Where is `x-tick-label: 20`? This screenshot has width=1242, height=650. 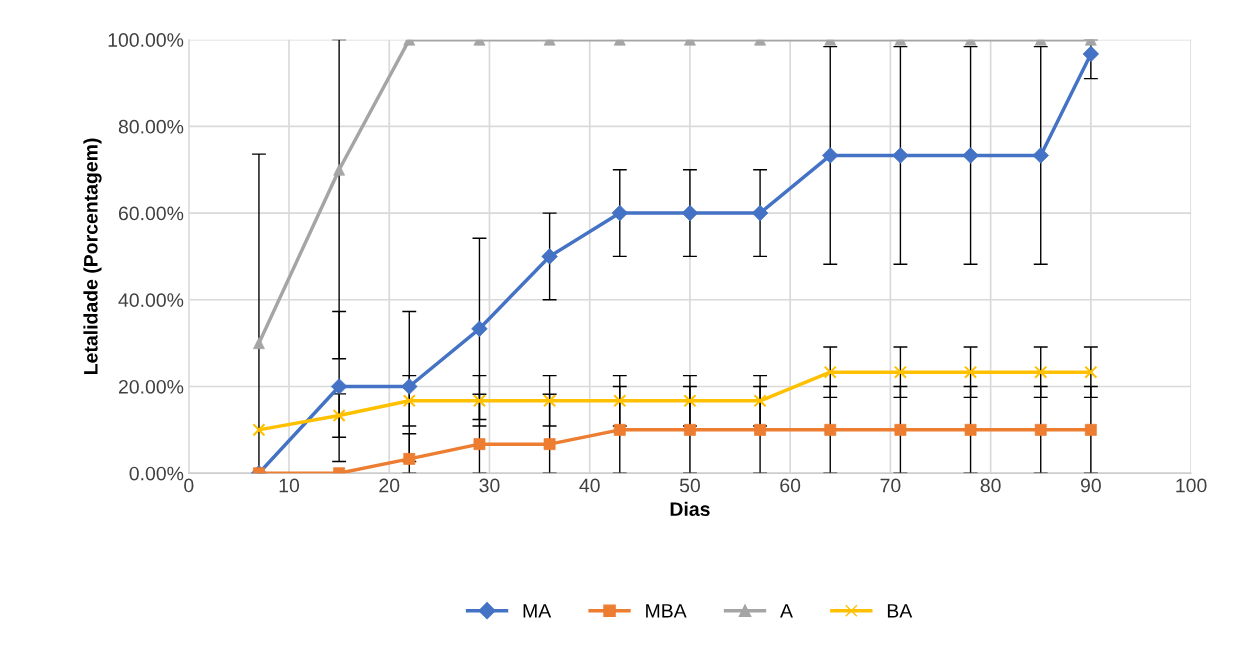
x-tick-label: 20 is located at coordinates (389, 485).